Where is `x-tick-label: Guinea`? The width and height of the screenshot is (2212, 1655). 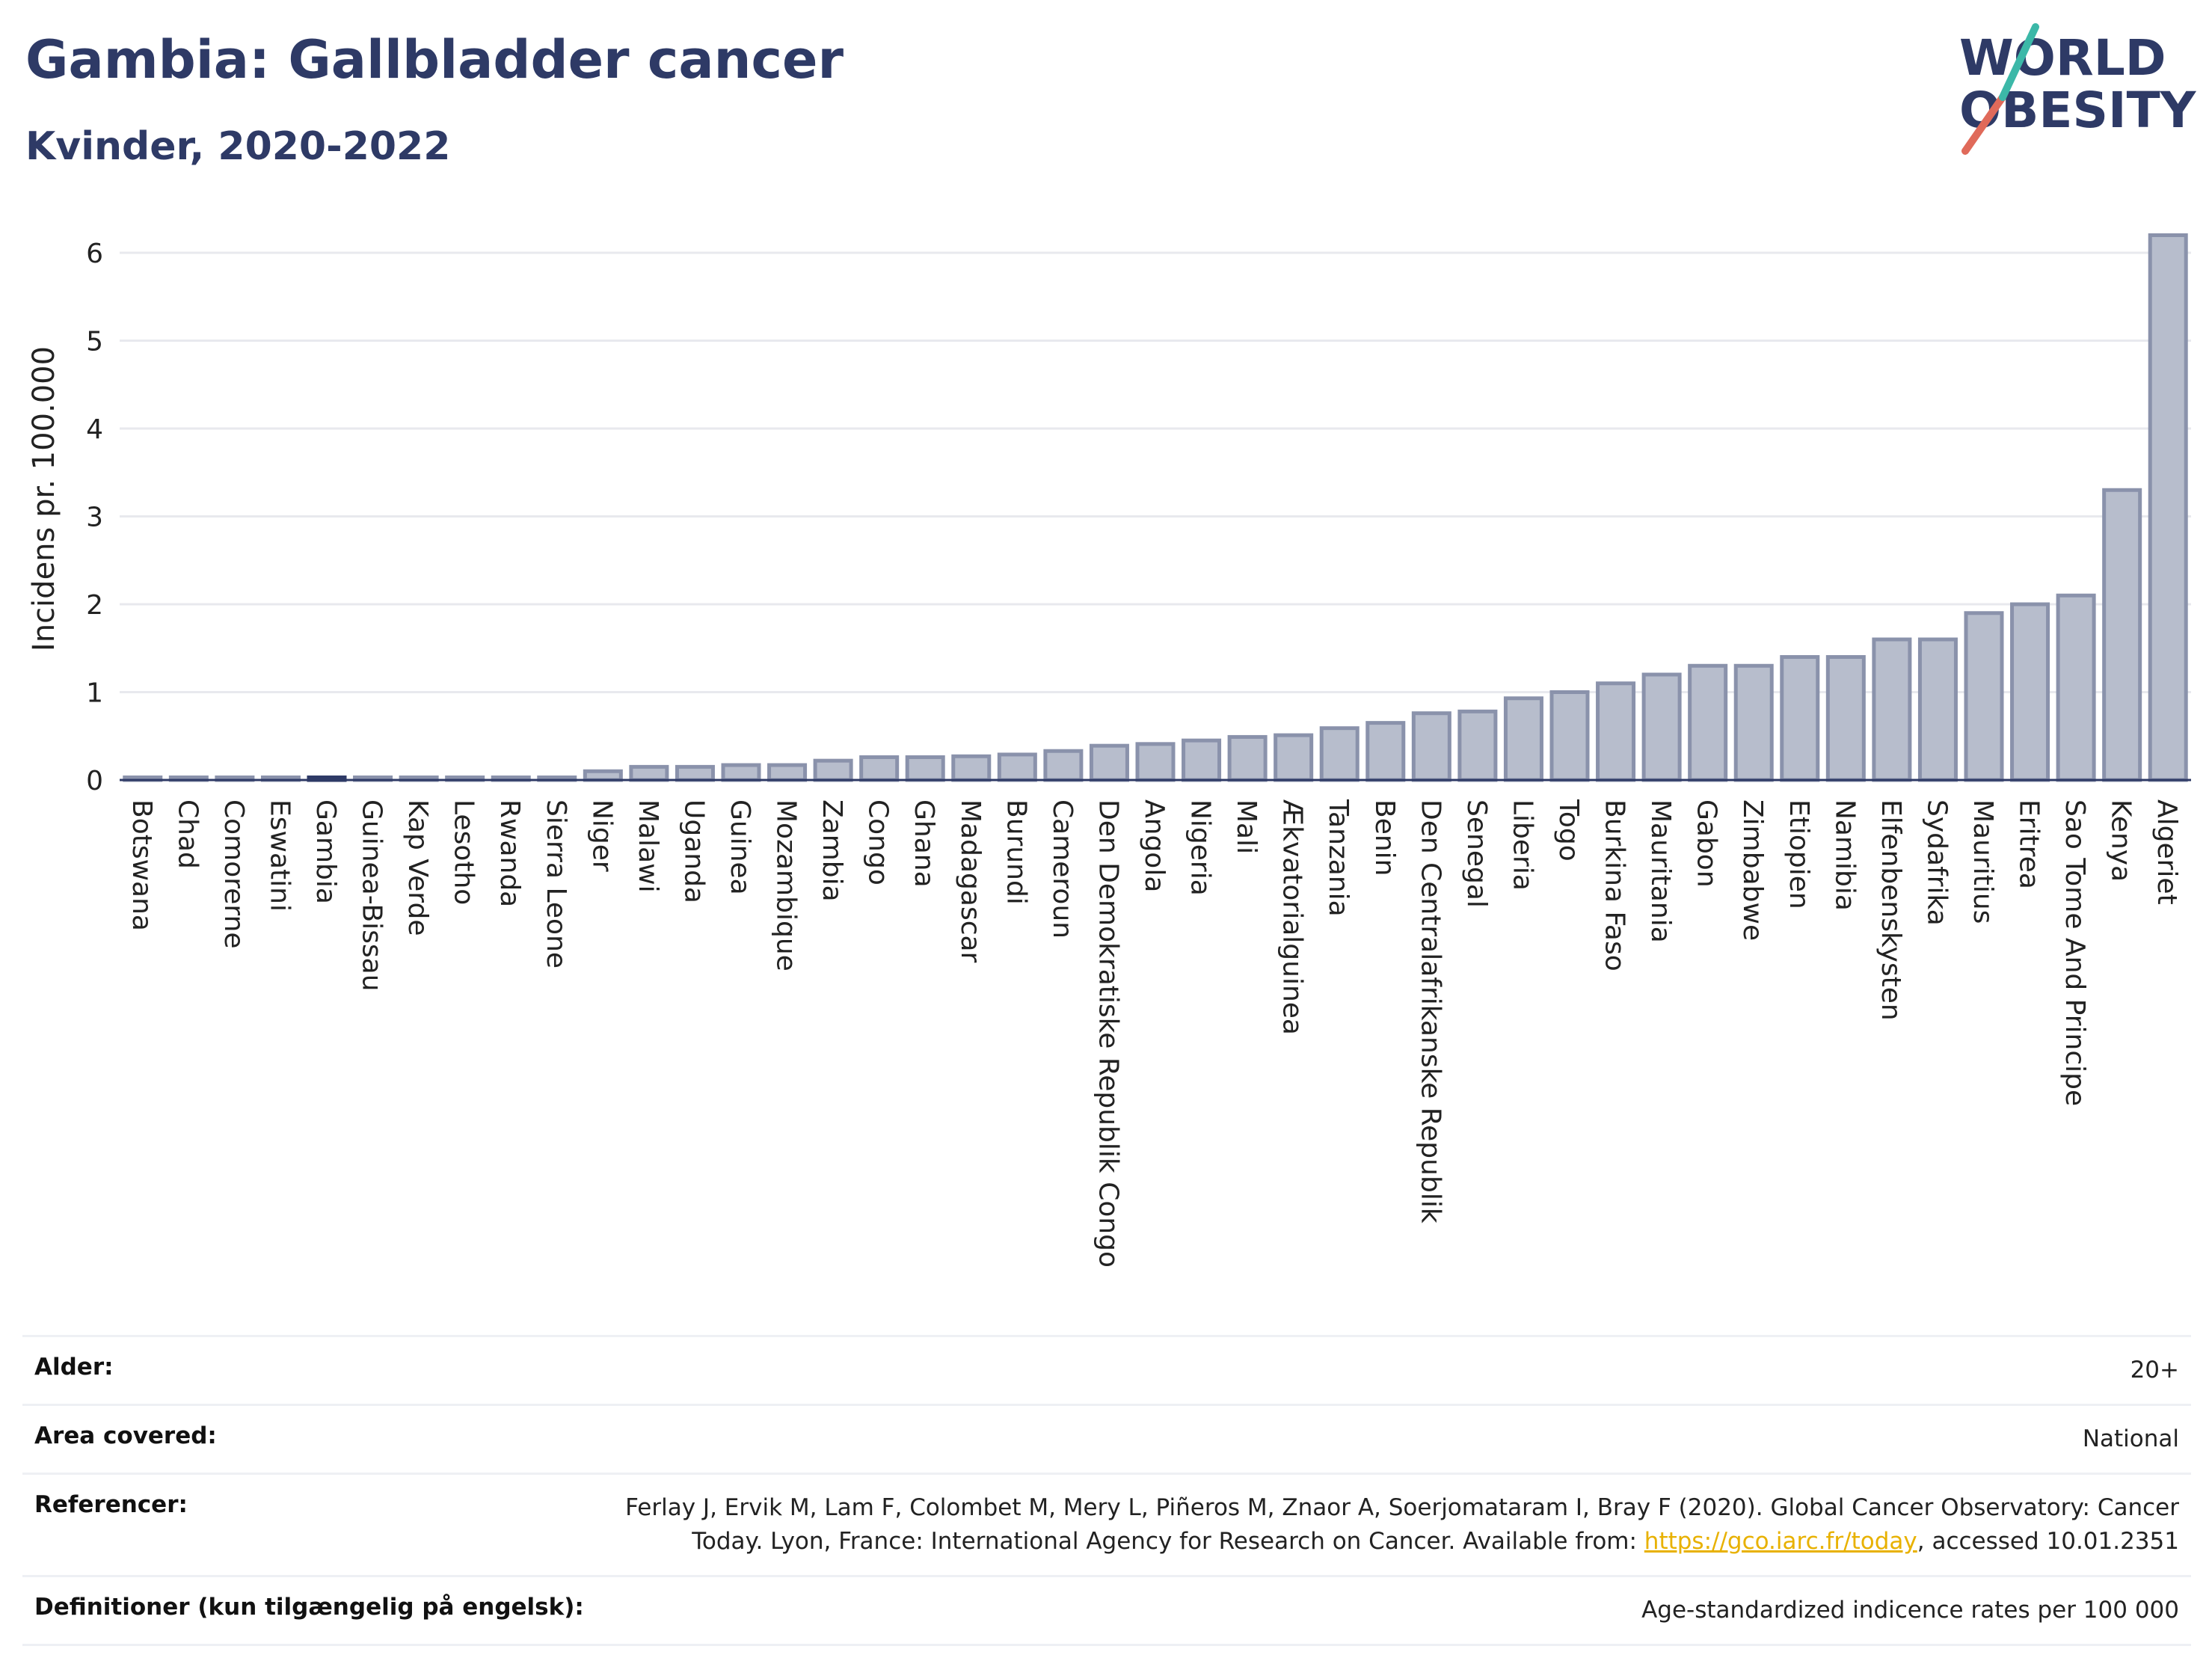
x-tick-label: Guinea is located at coordinates (740, 847).